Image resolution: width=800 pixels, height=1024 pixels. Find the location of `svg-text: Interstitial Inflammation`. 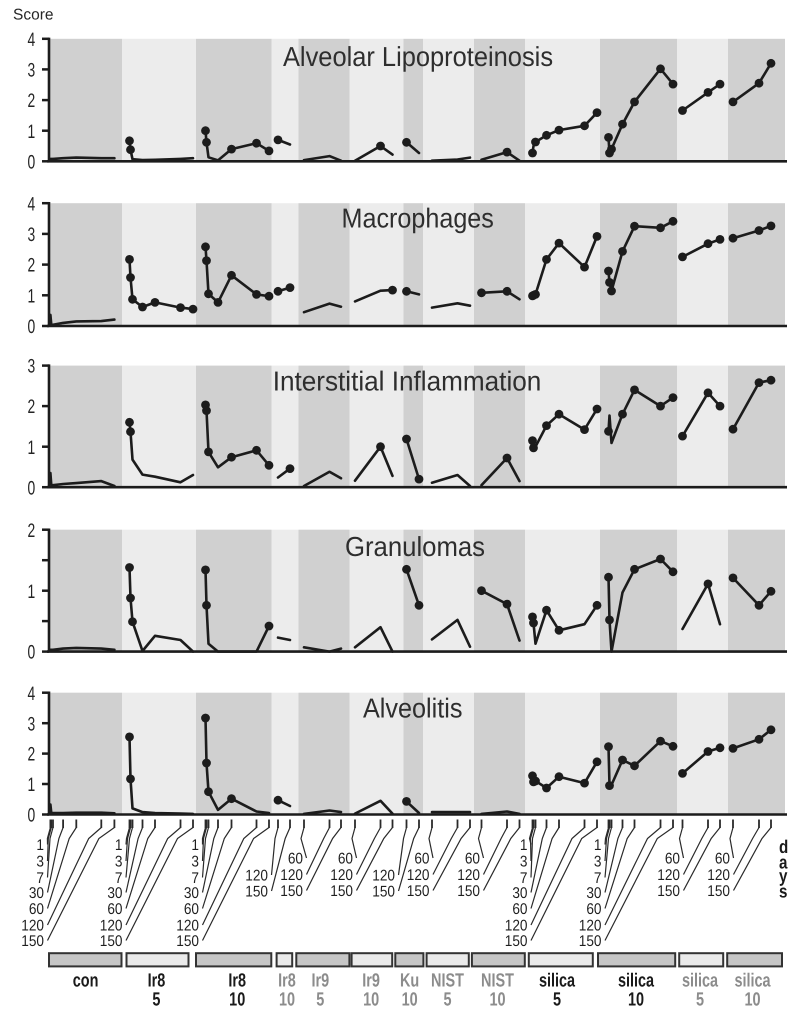

svg-text: Interstitial Inflammation is located at coordinates (407, 380).